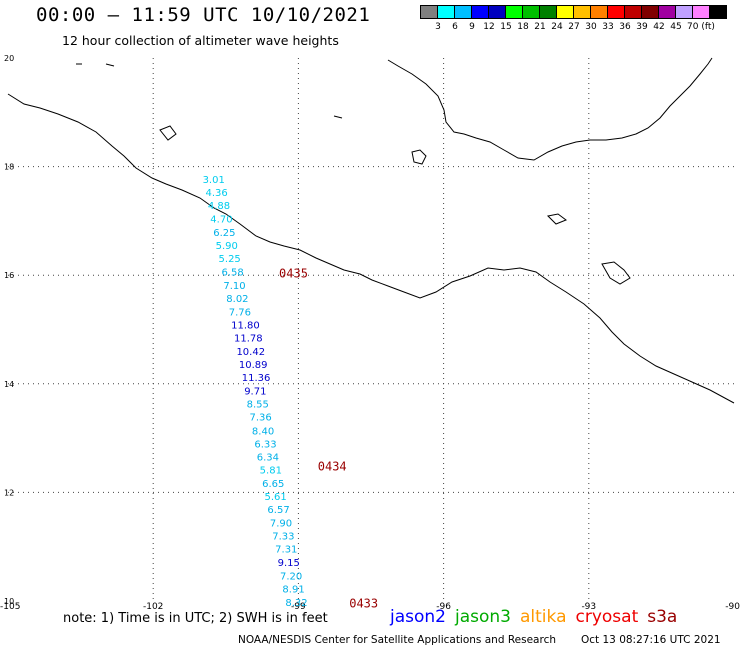 The image size is (740, 650). What do you see at coordinates (588, 607) in the screenshot?
I see `lon-label: -93` at bounding box center [588, 607].